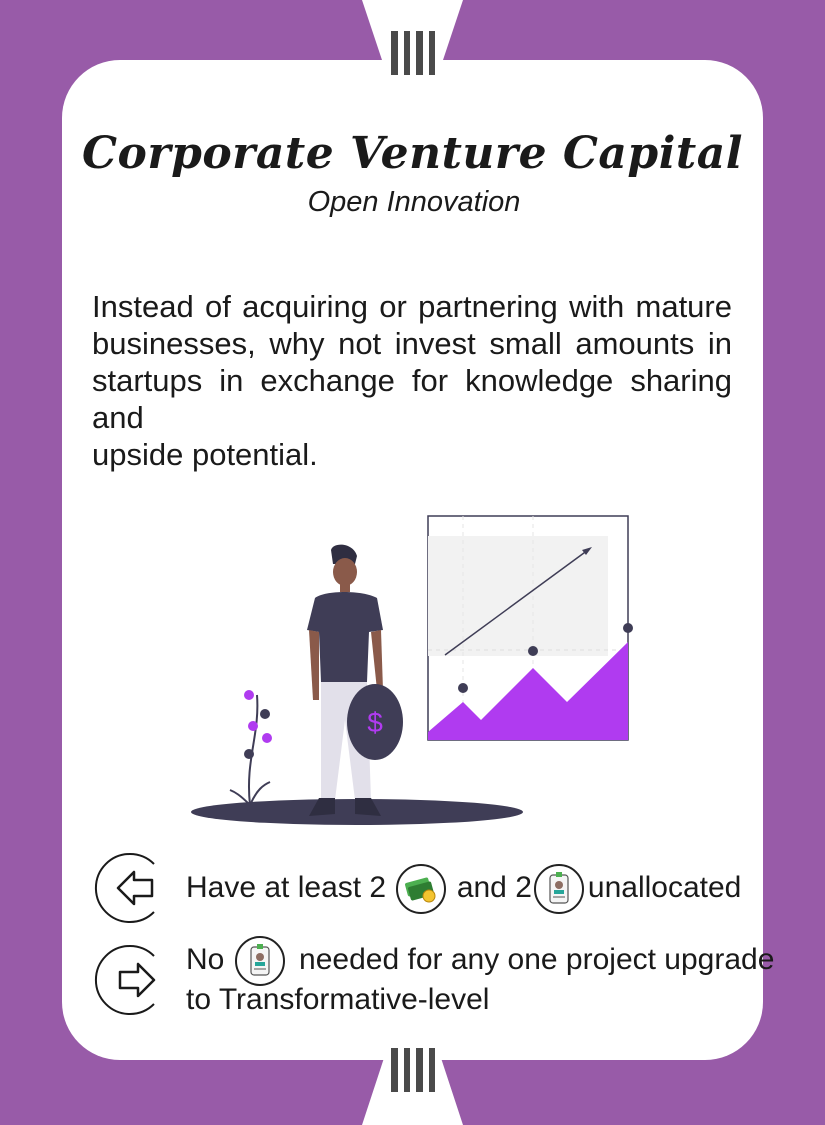 This screenshot has height=1125, width=825. What do you see at coordinates (421, 889) in the screenshot?
I see `money-icon` at bounding box center [421, 889].